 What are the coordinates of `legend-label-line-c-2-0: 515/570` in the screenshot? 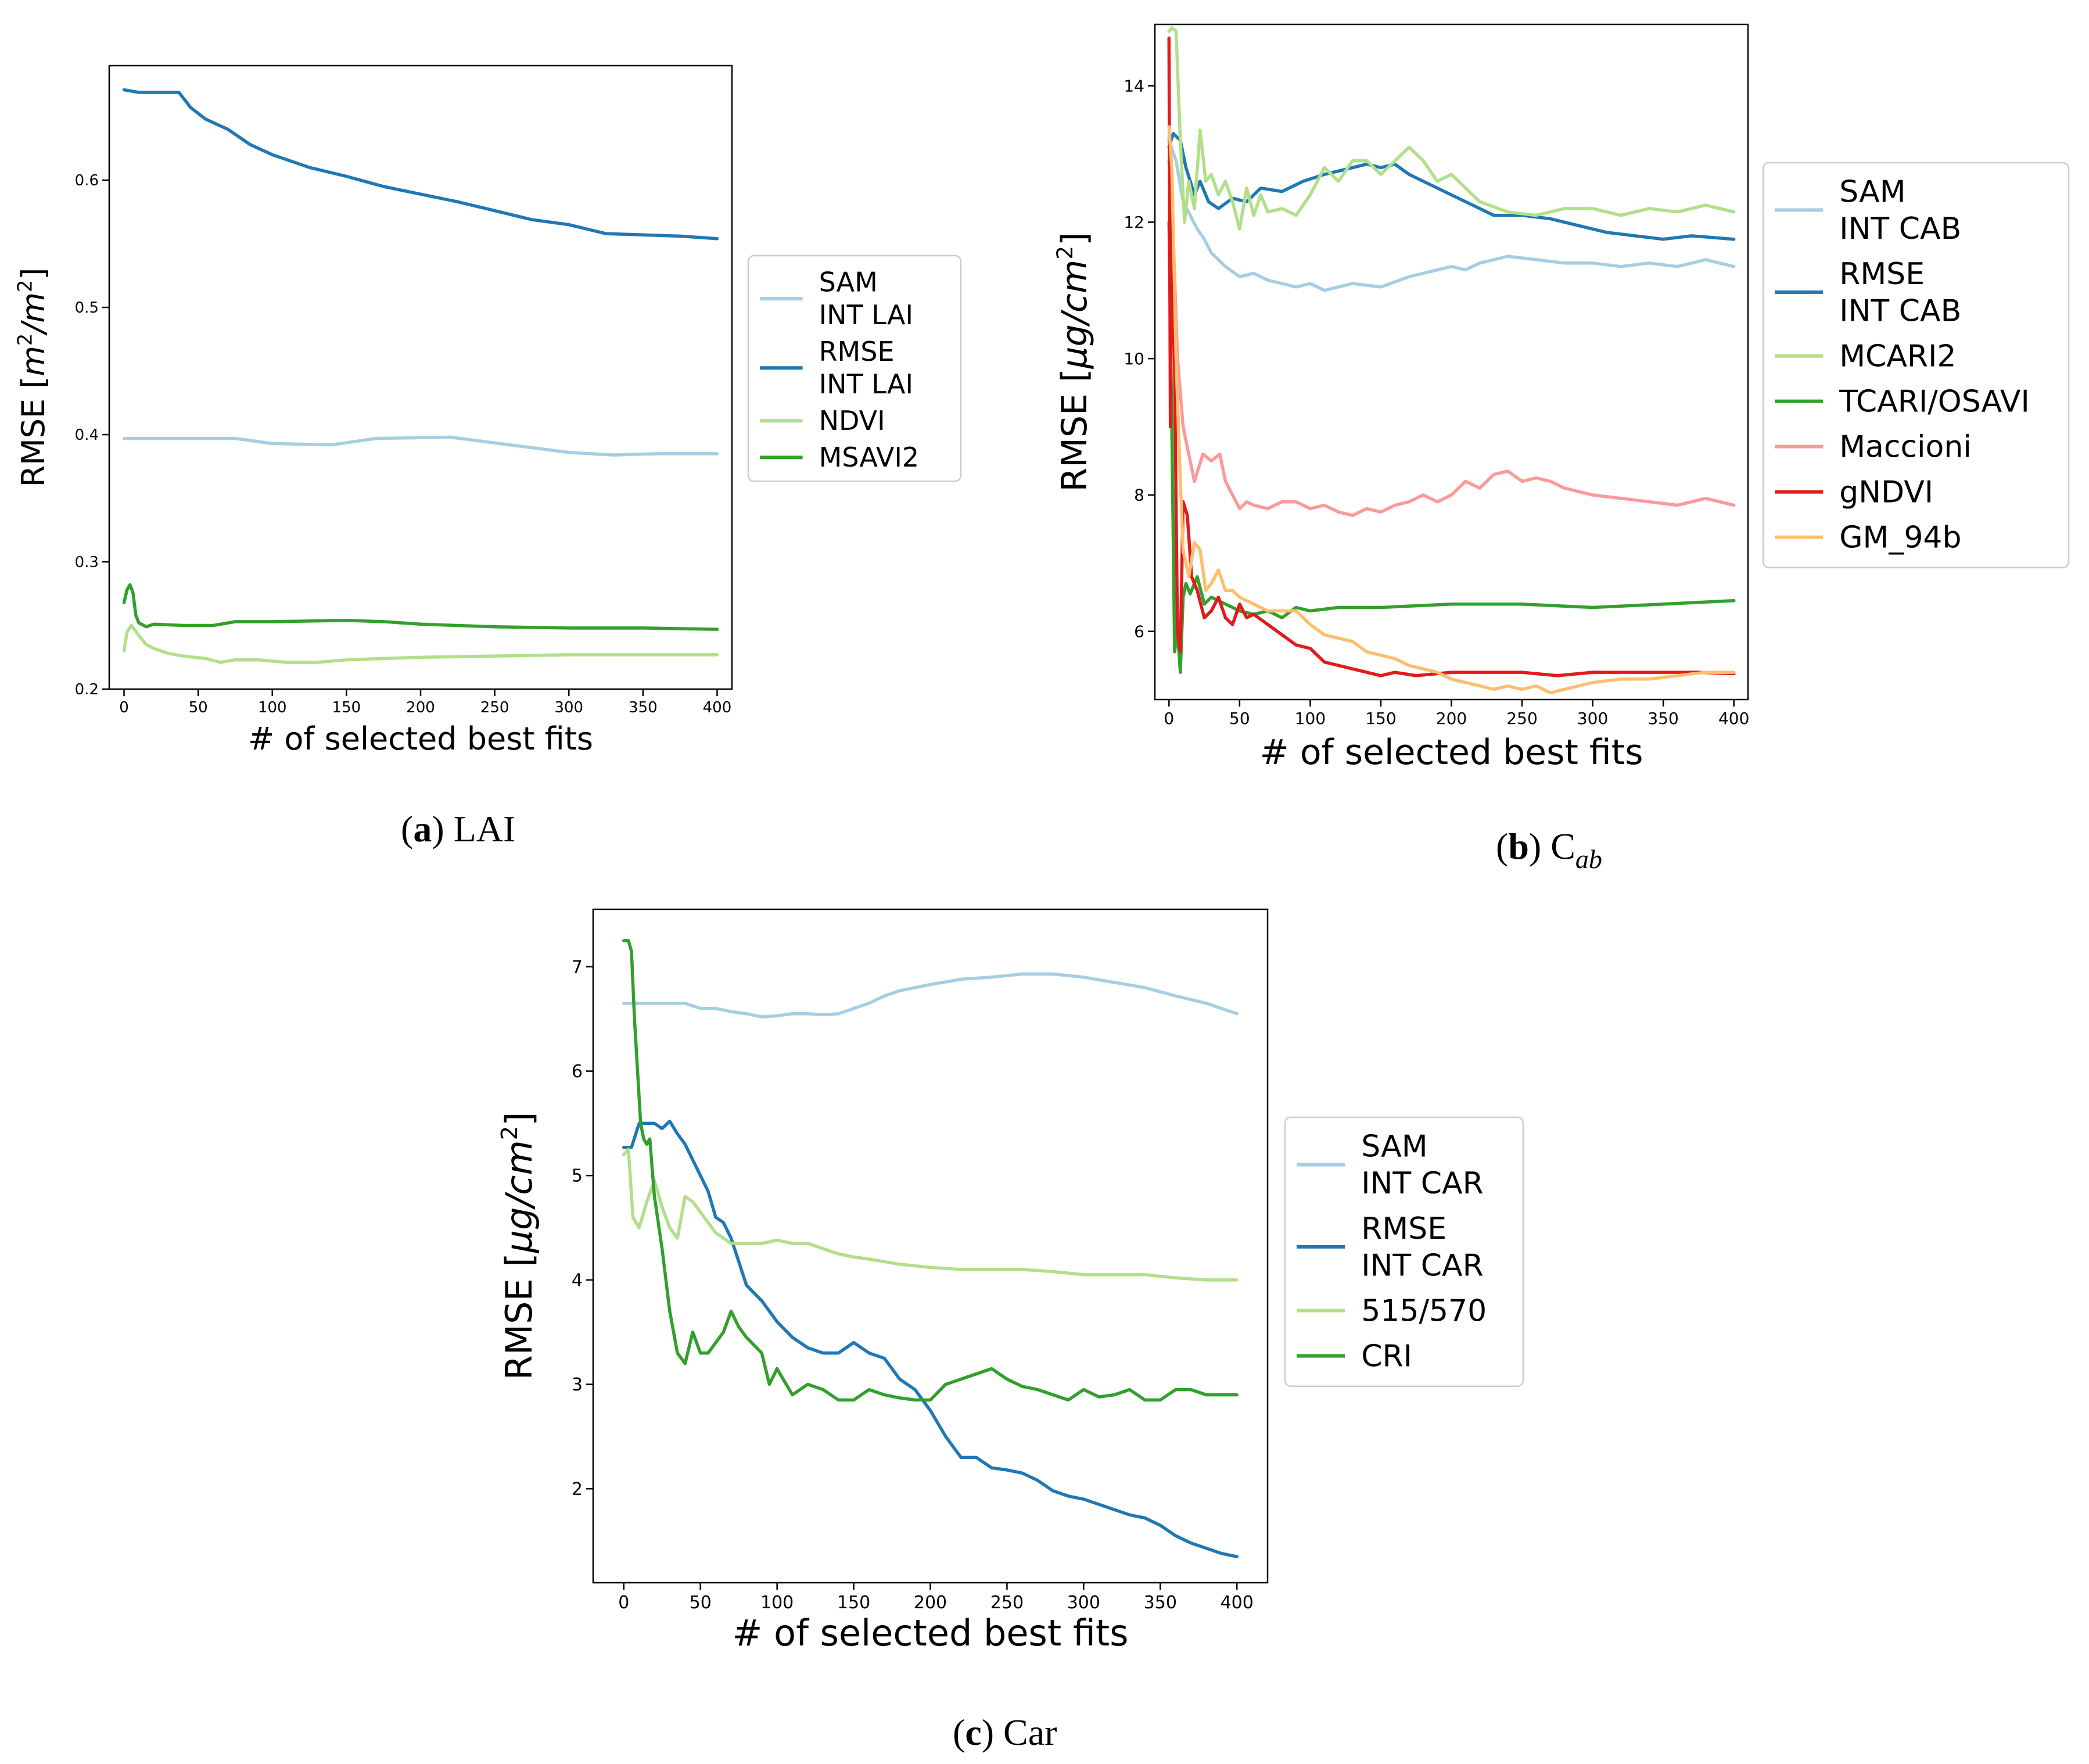 It's located at (1424, 1310).